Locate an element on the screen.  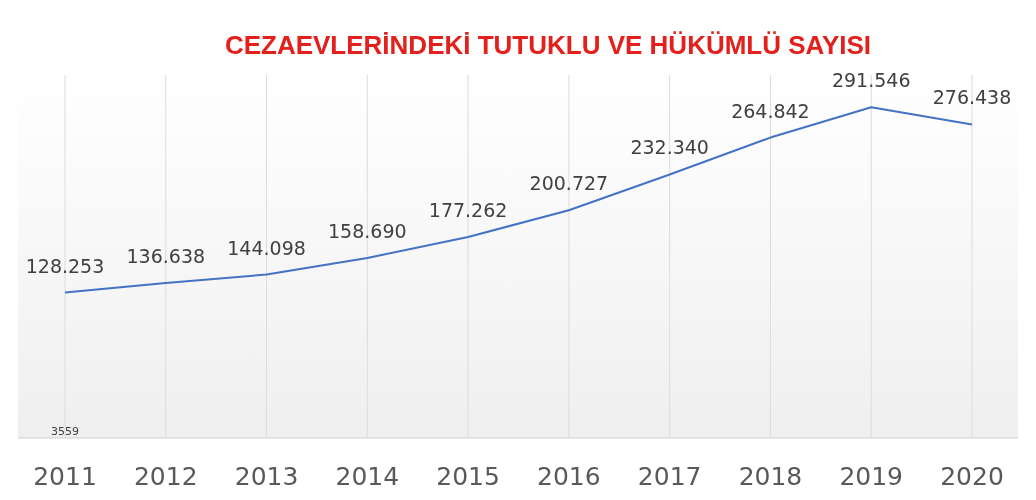
x-tick-label: 2014 is located at coordinates (367, 476).